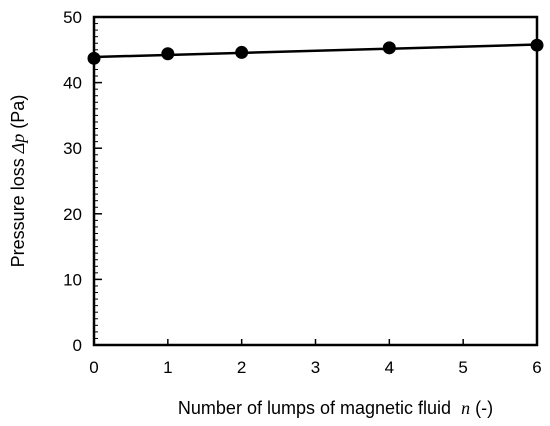  Describe the element at coordinates (18, 112) in the screenshot. I see `y-axis-title-unit: (Pa)` at that location.